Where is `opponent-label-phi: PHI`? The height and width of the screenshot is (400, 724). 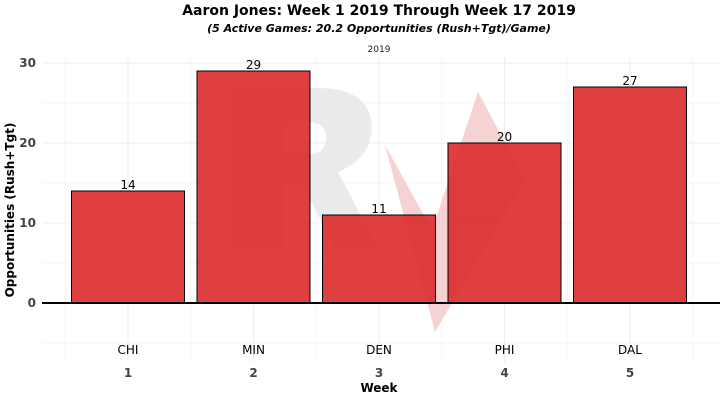
opponent-label-phi: PHI is located at coordinates (505, 350).